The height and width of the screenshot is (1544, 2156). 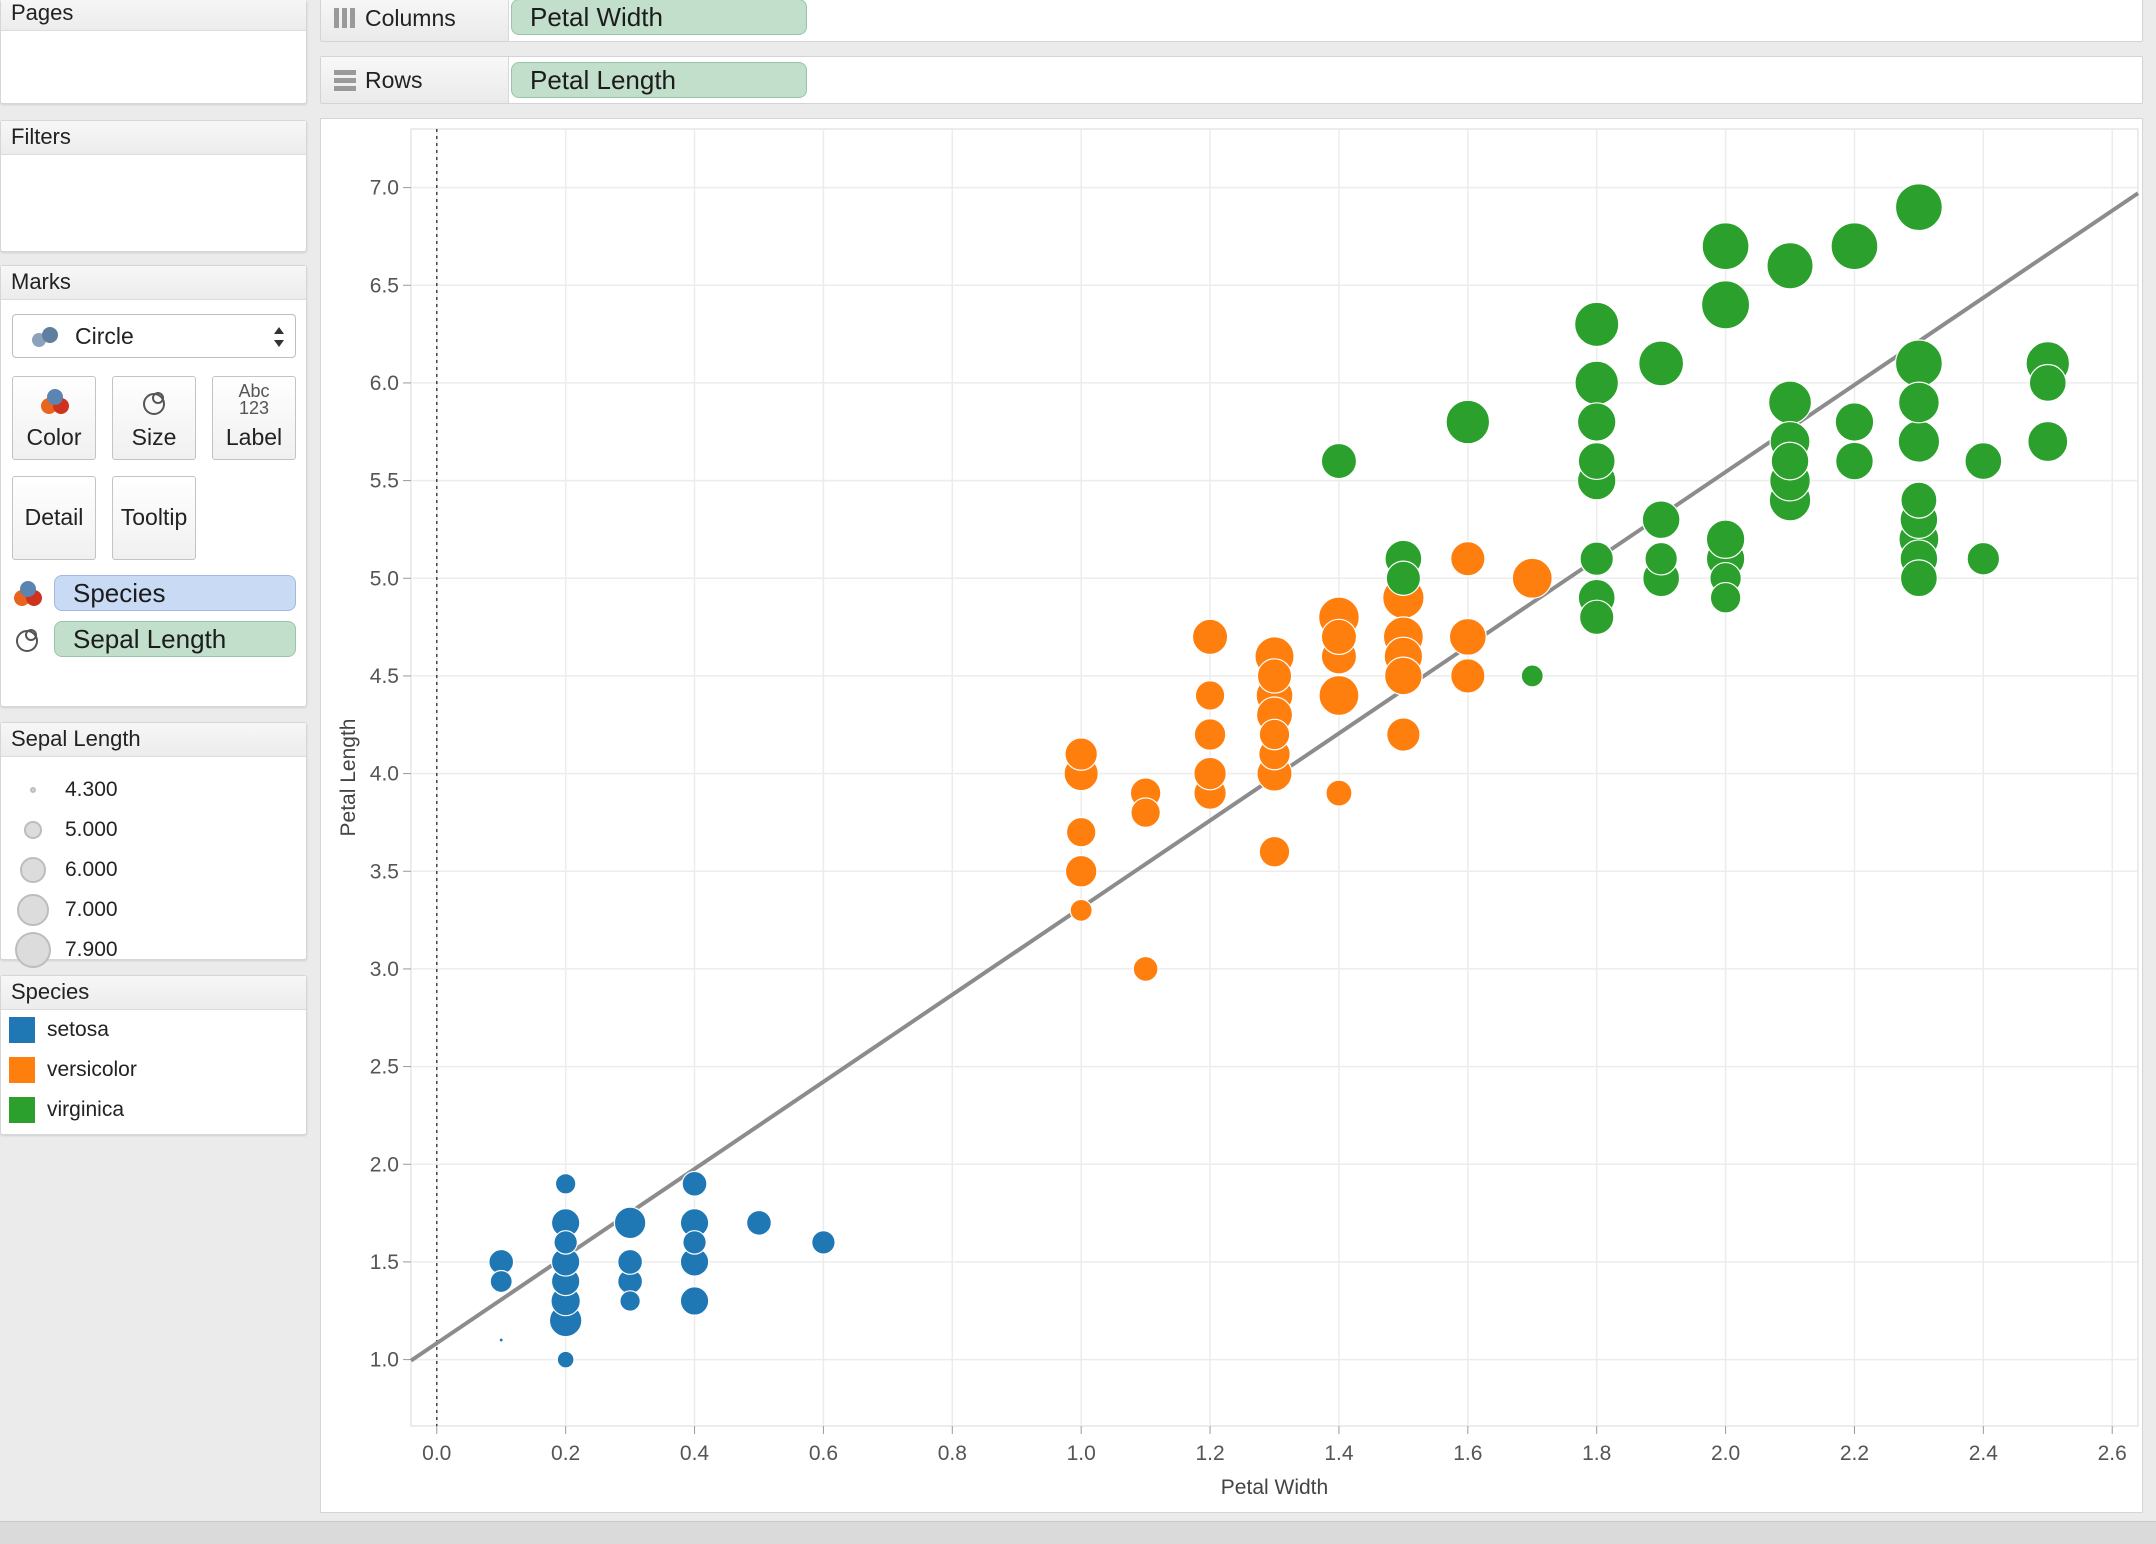 What do you see at coordinates (154, 336) in the screenshot?
I see `mark-type-select: Circle` at bounding box center [154, 336].